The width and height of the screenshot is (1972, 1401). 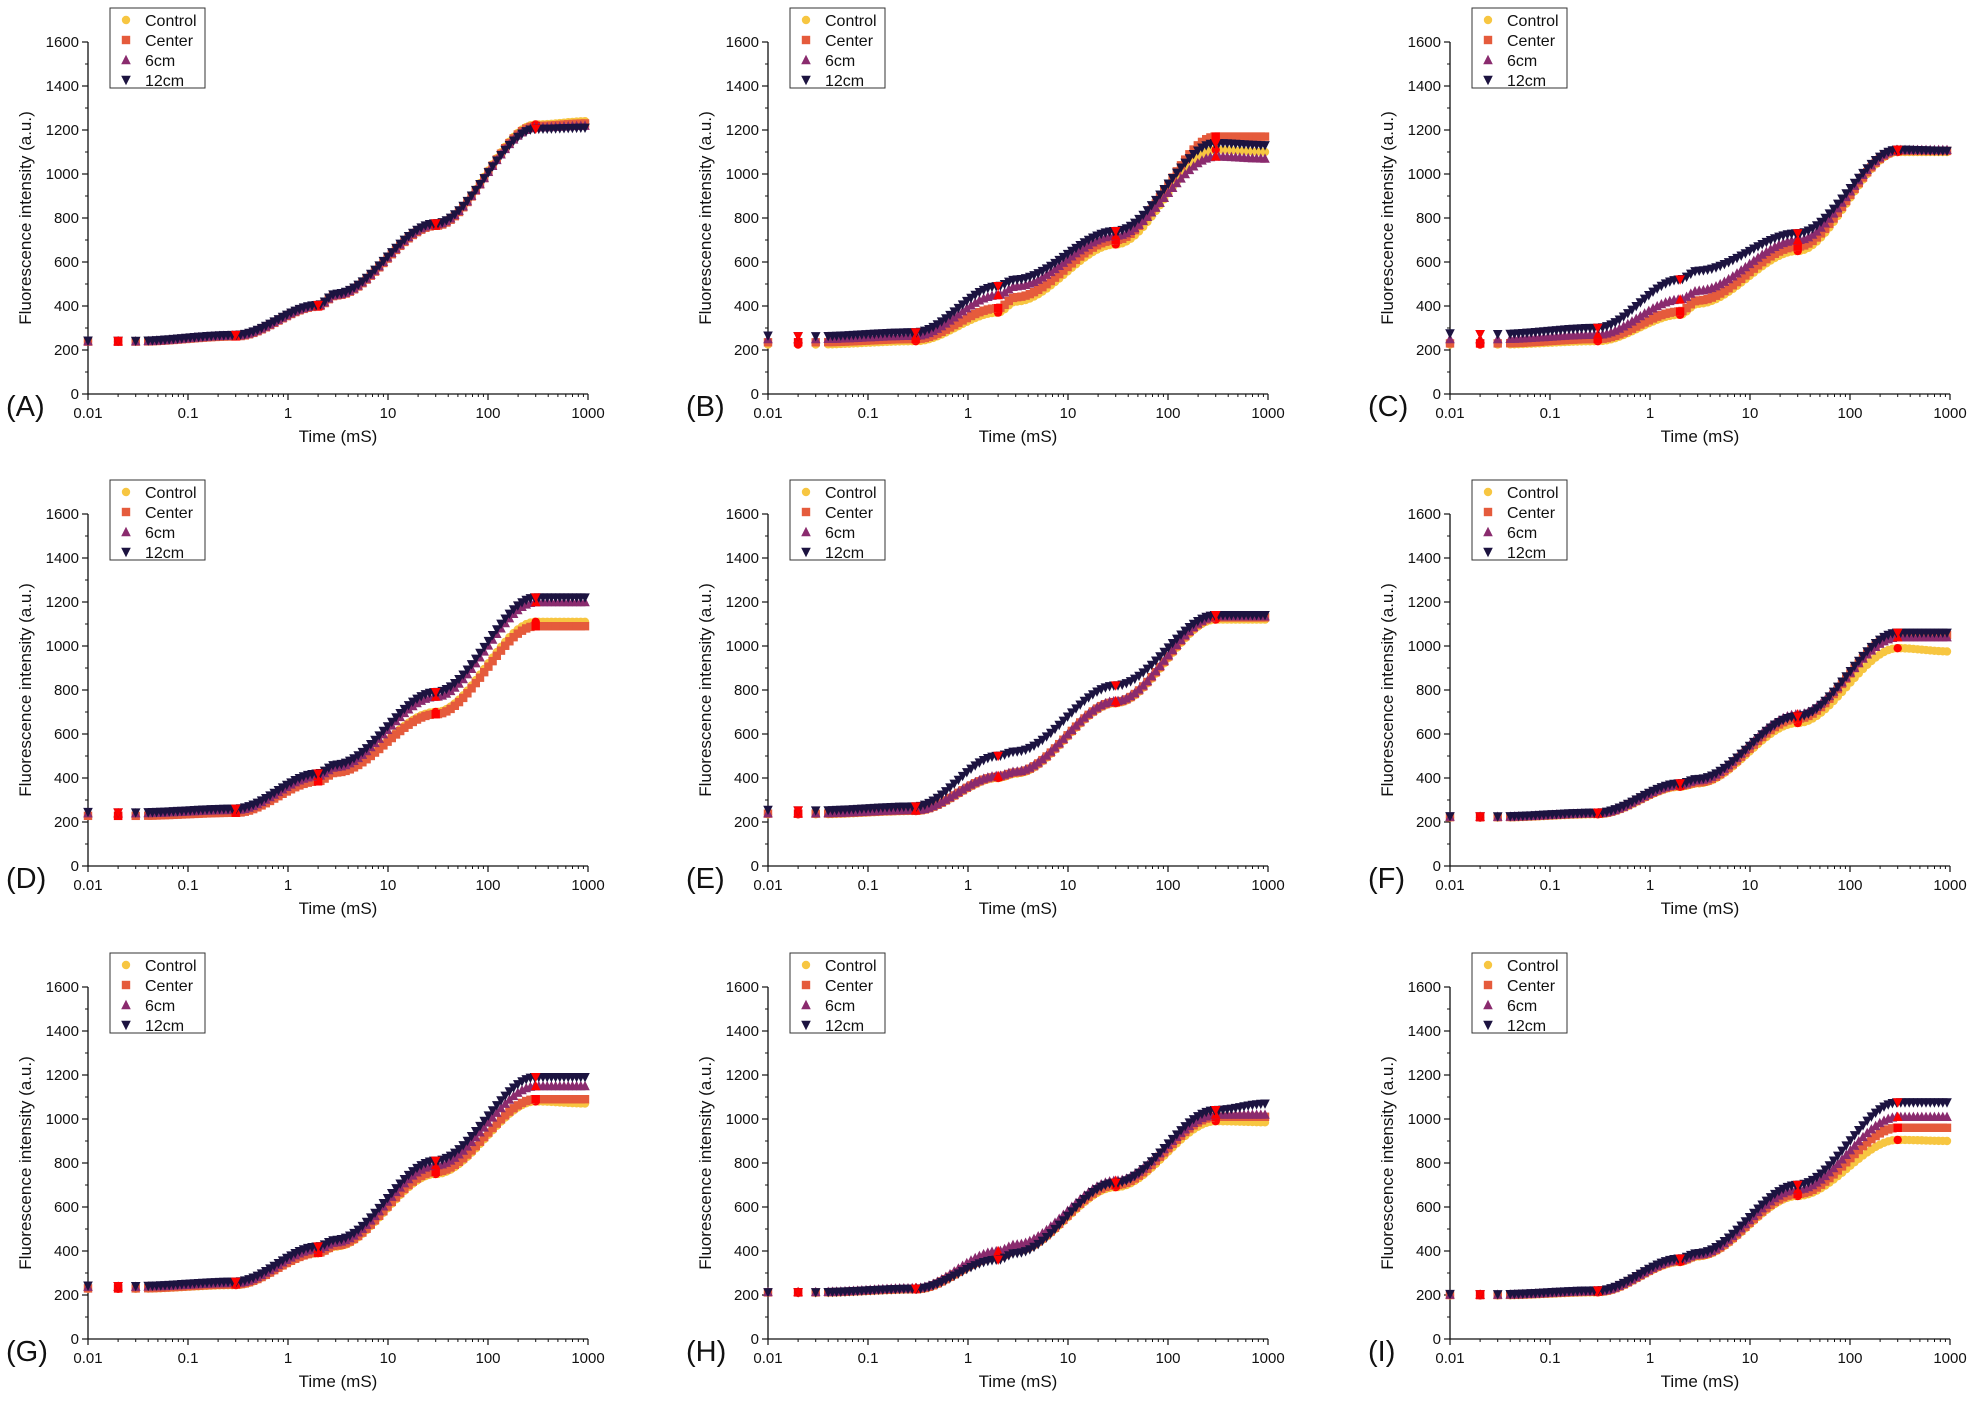 I want to click on x-tick-label: 0.1, so click(x=188, y=413).